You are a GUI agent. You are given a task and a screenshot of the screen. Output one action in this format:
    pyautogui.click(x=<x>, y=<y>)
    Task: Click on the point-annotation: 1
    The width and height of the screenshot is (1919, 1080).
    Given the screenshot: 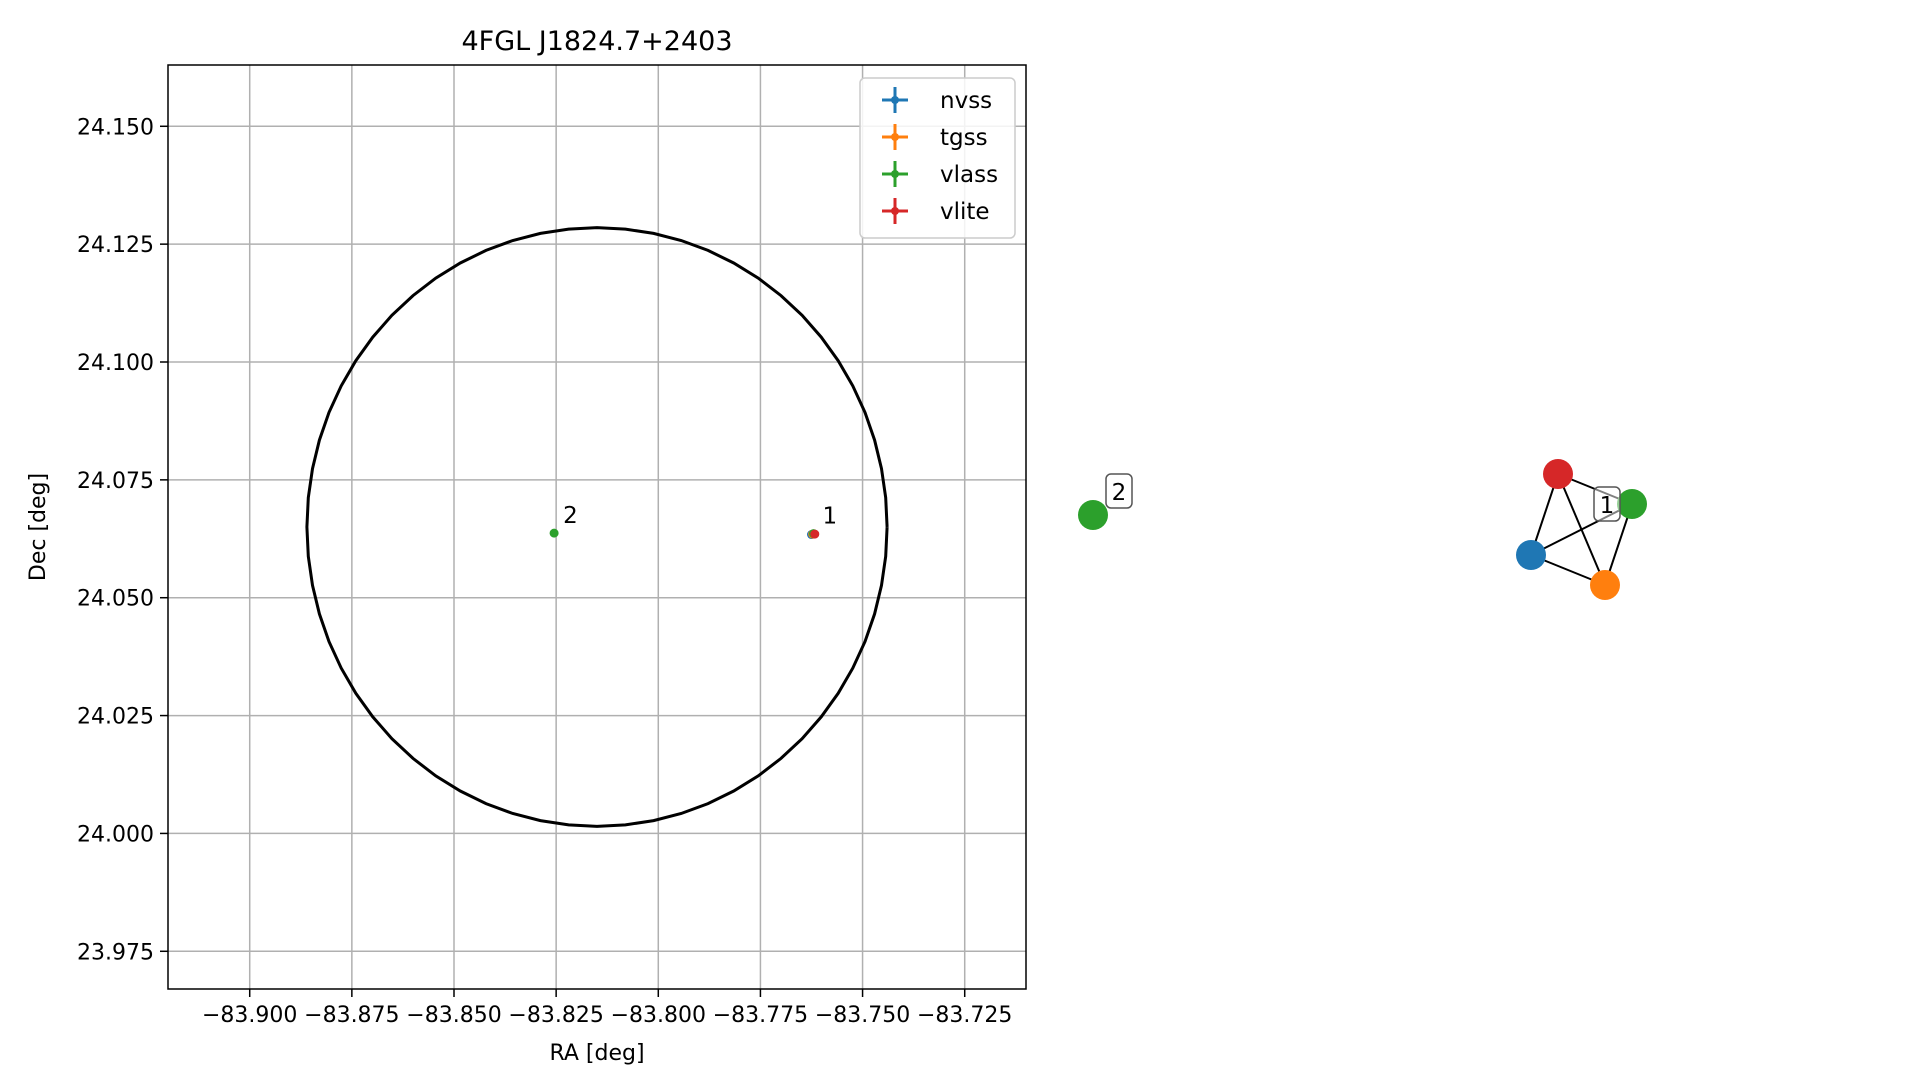 What is the action you would take?
    pyautogui.click(x=830, y=517)
    